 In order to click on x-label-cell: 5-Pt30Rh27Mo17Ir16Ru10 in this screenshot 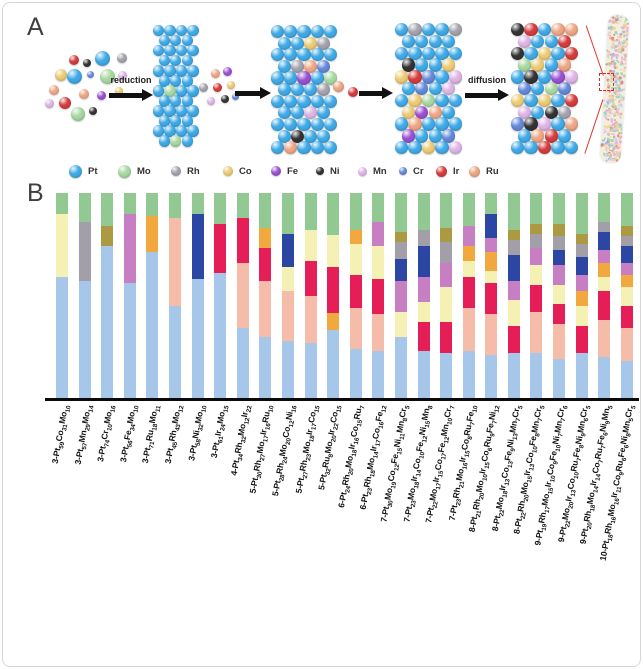, I will do `click(262, 530)`.